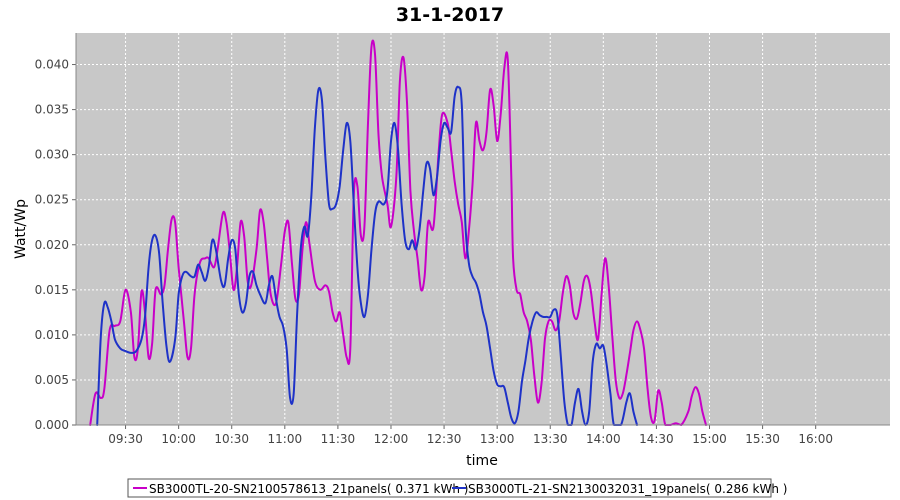  Describe the element at coordinates (52, 380) in the screenshot. I see `y-tick-label: 0.005` at that location.